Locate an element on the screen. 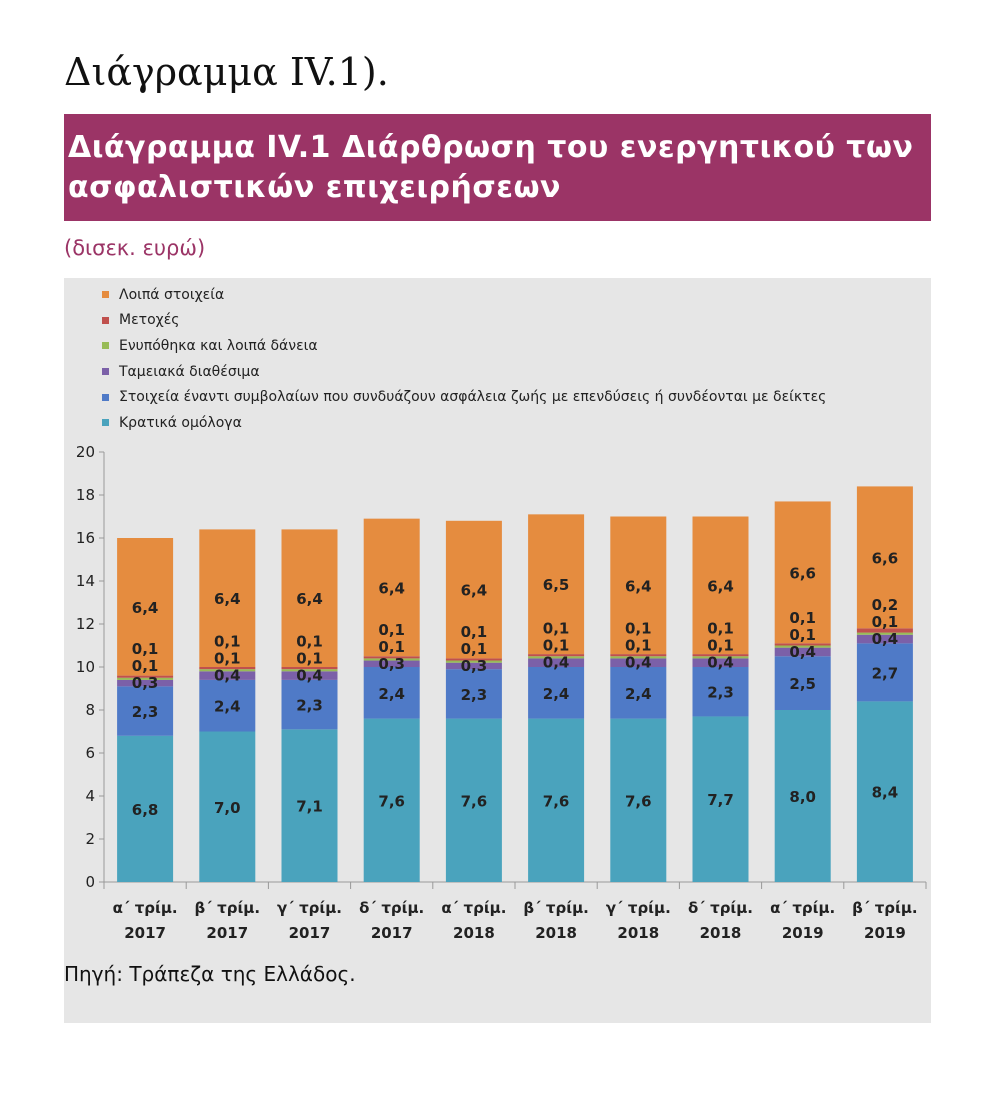 This screenshot has width=1000, height=1100. y-tick-label: 2 is located at coordinates (90, 839).